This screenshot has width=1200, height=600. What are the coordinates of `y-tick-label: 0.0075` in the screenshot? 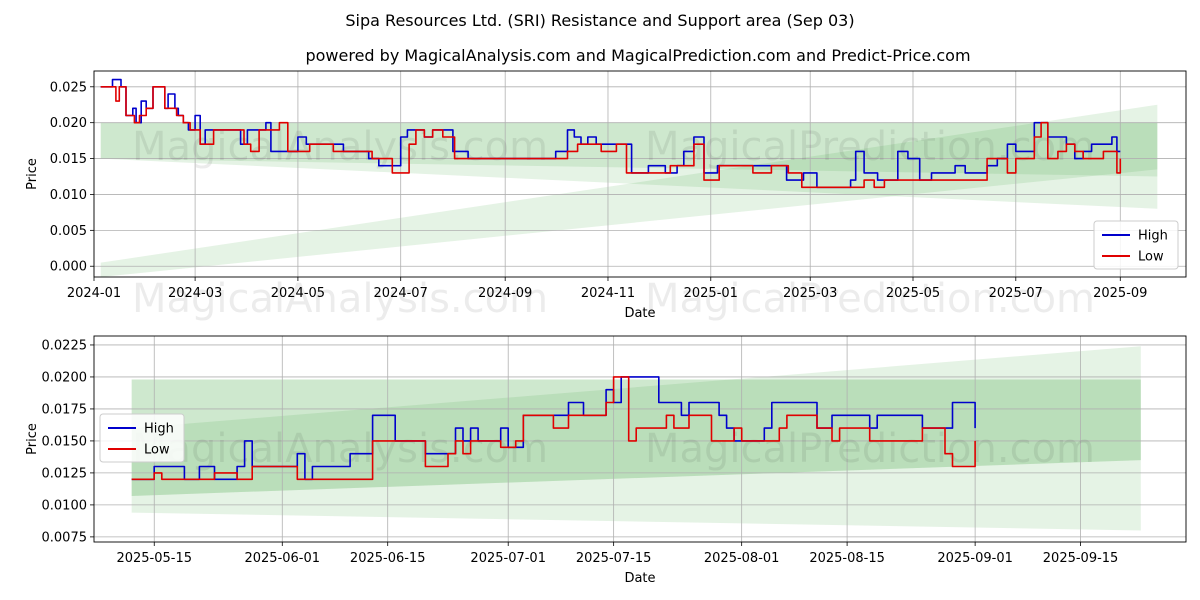 It's located at (65, 537).